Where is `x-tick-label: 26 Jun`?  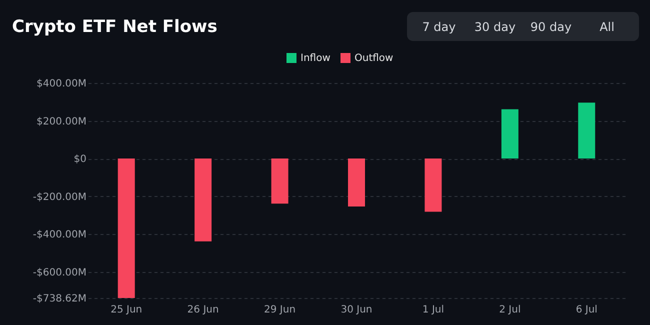 x-tick-label: 26 Jun is located at coordinates (203, 310).